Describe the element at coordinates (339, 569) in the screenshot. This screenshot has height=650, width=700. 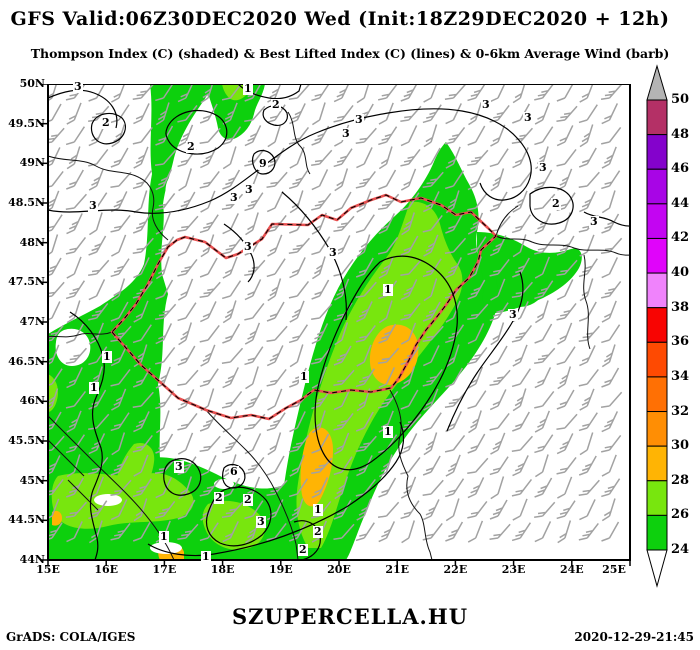
I see `lon-label: 20E` at that location.